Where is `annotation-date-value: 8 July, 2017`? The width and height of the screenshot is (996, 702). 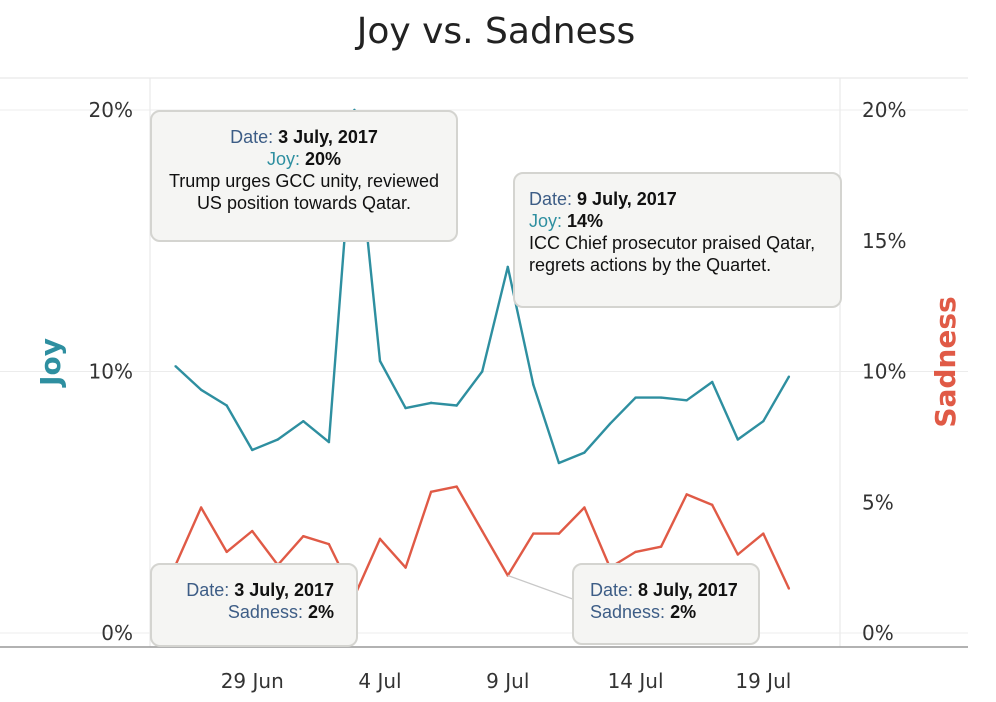 annotation-date-value: 8 July, 2017 is located at coordinates (688, 590).